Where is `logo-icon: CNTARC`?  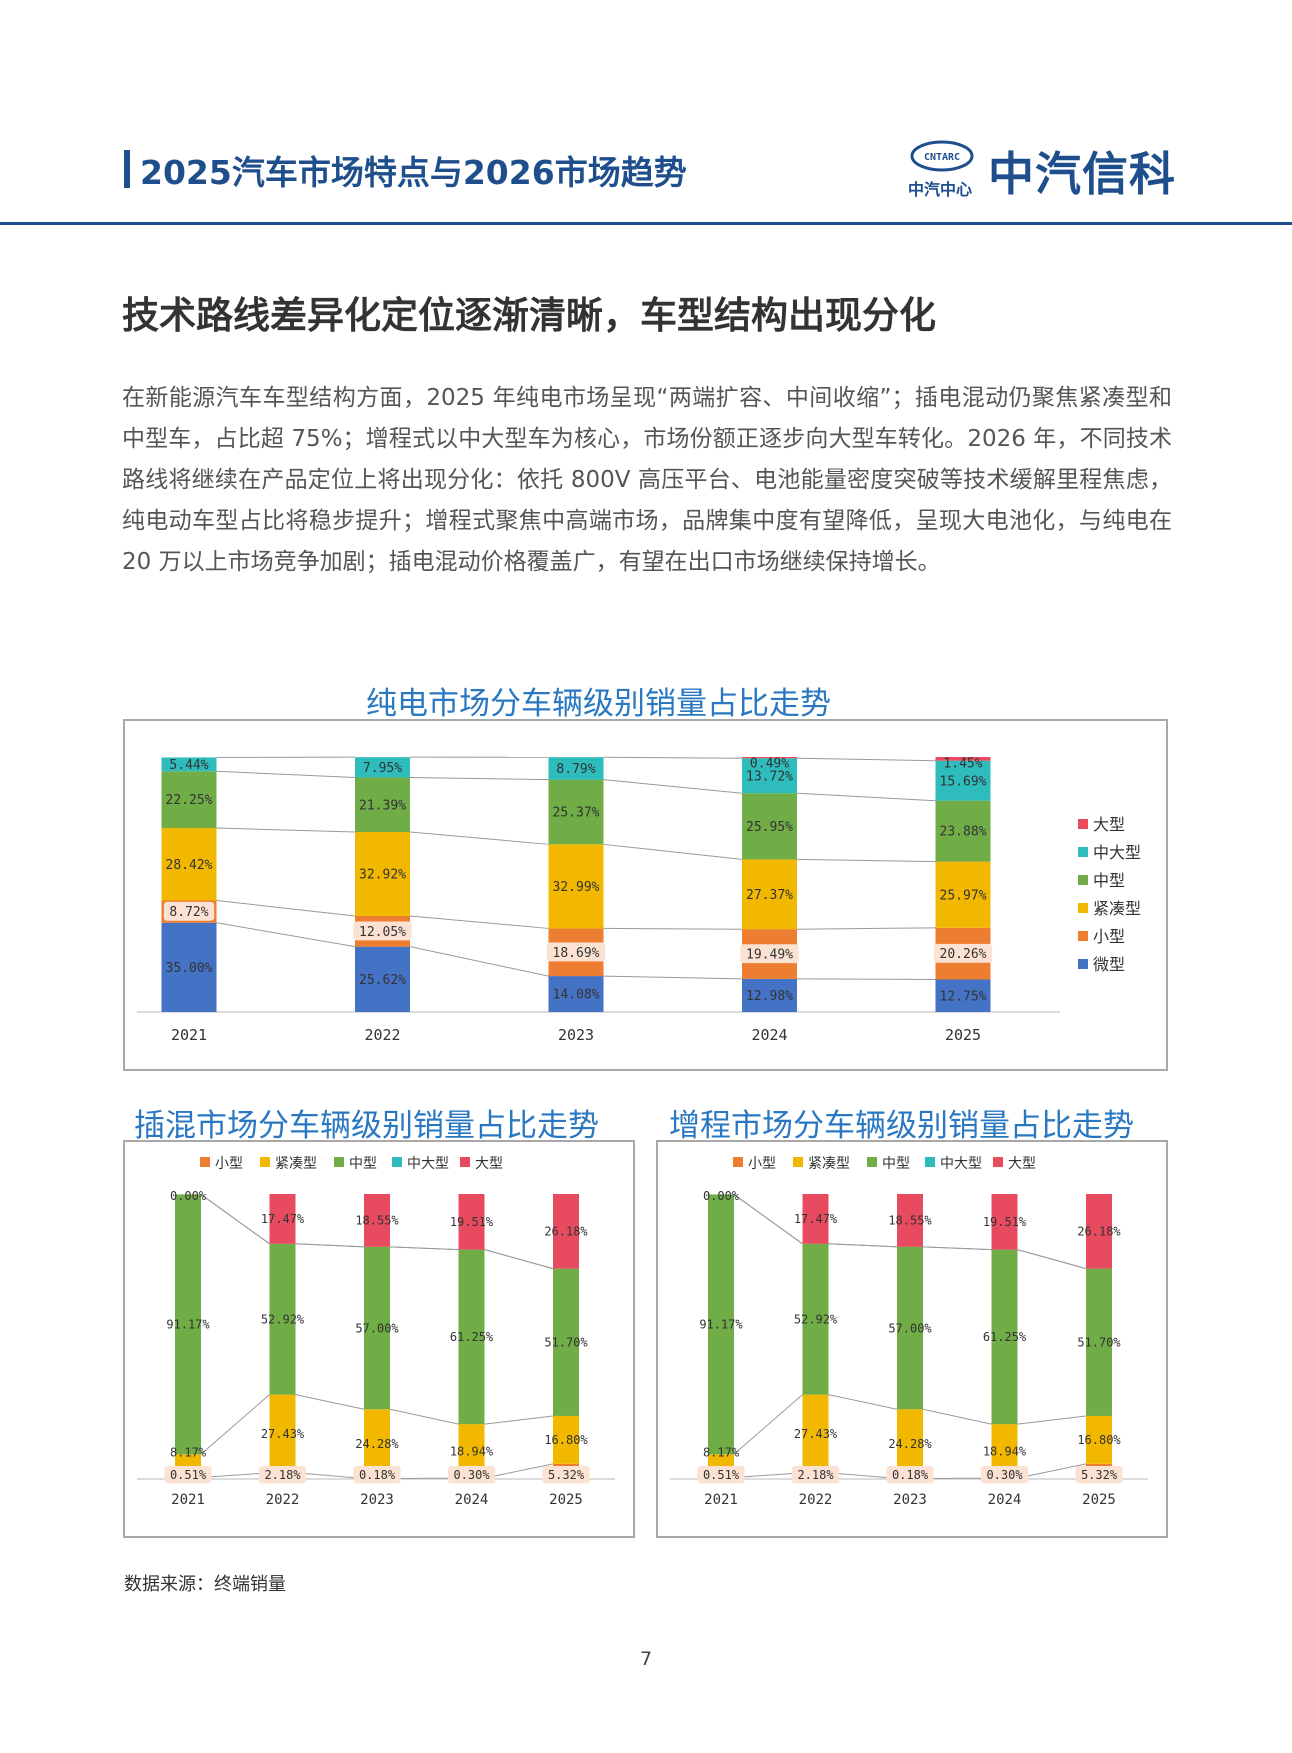
logo-icon: CNTARC is located at coordinates (942, 156).